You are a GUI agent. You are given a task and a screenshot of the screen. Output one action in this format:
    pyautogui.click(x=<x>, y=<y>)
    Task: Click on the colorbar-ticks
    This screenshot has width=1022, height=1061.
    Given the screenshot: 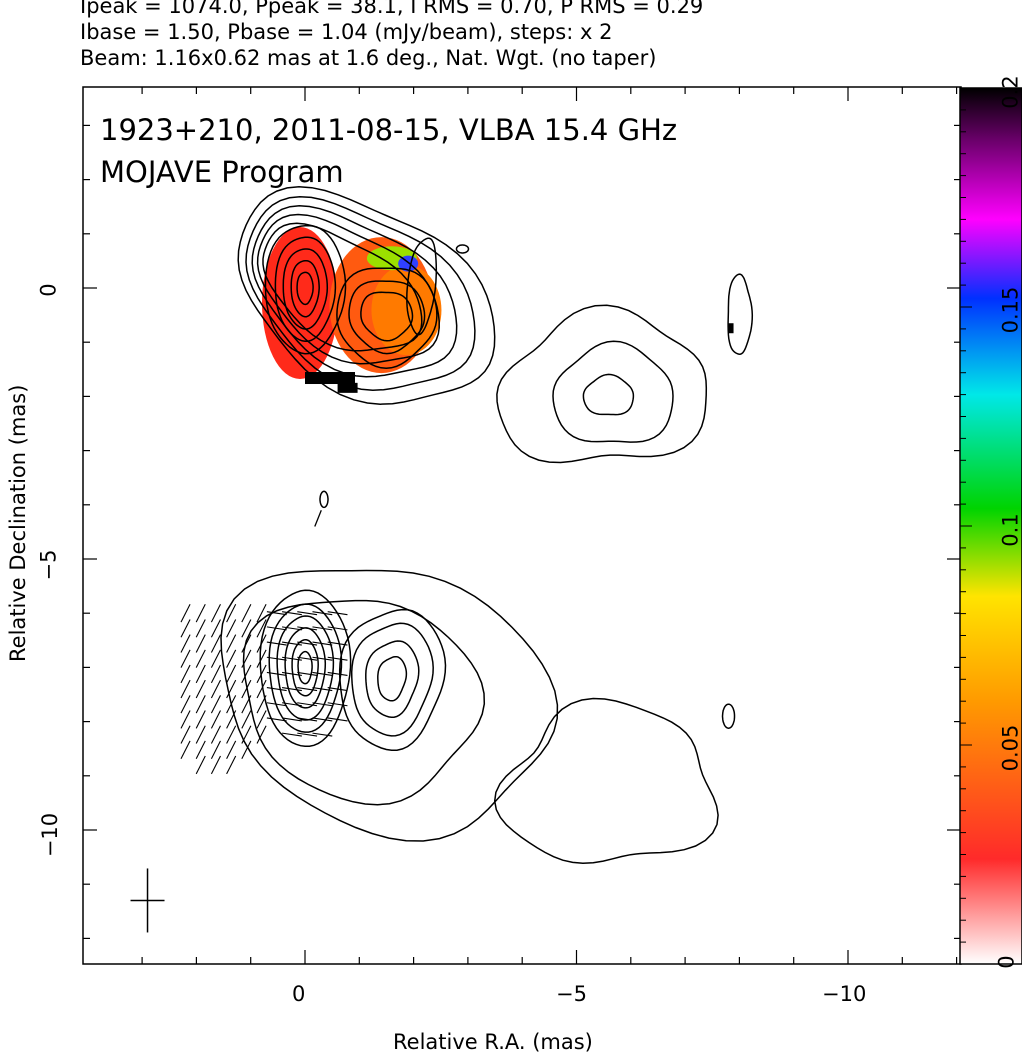 What is the action you would take?
    pyautogui.click(x=966, y=526)
    